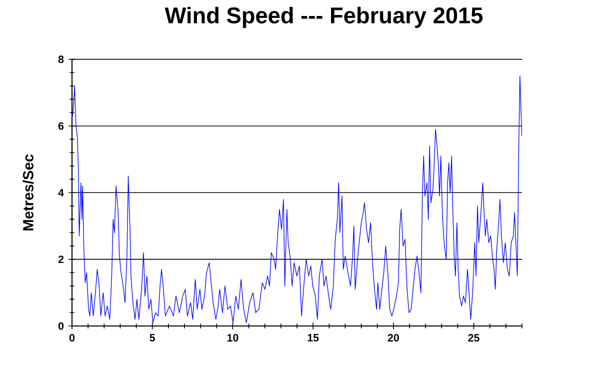  I want to click on x-tick-label: 25, so click(474, 338).